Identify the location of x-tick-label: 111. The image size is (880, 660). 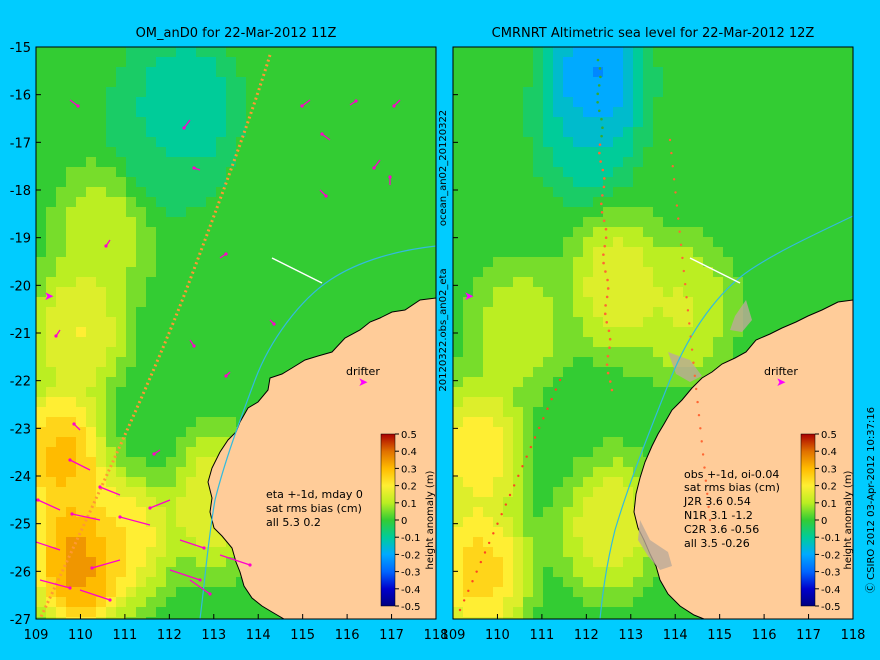
(124, 635).